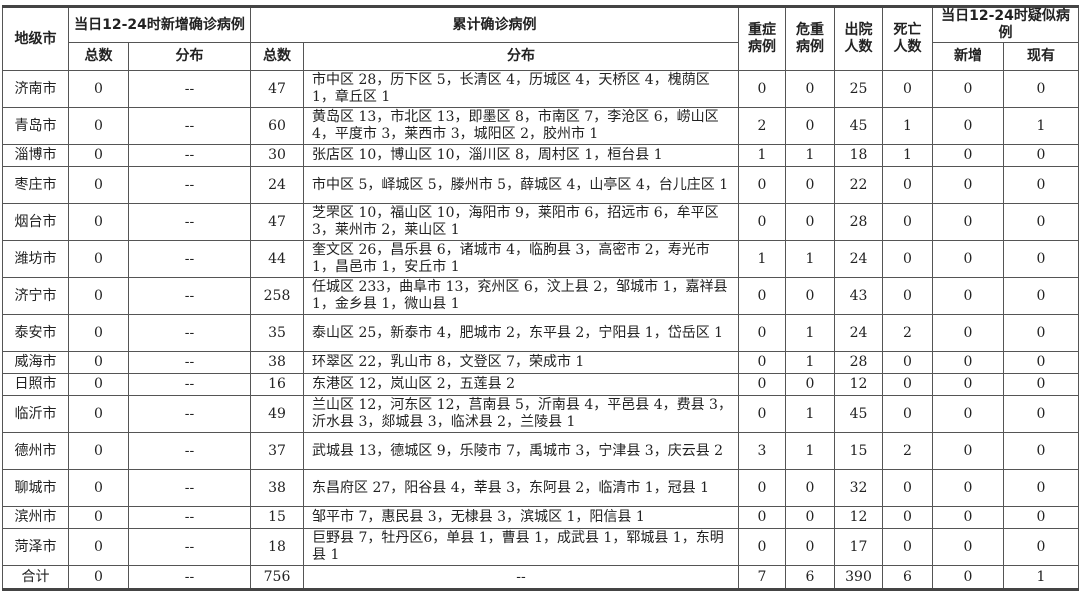 Image resolution: width=1080 pixels, height=591 pixels. I want to click on cell-cum-total: 30, so click(277, 155).